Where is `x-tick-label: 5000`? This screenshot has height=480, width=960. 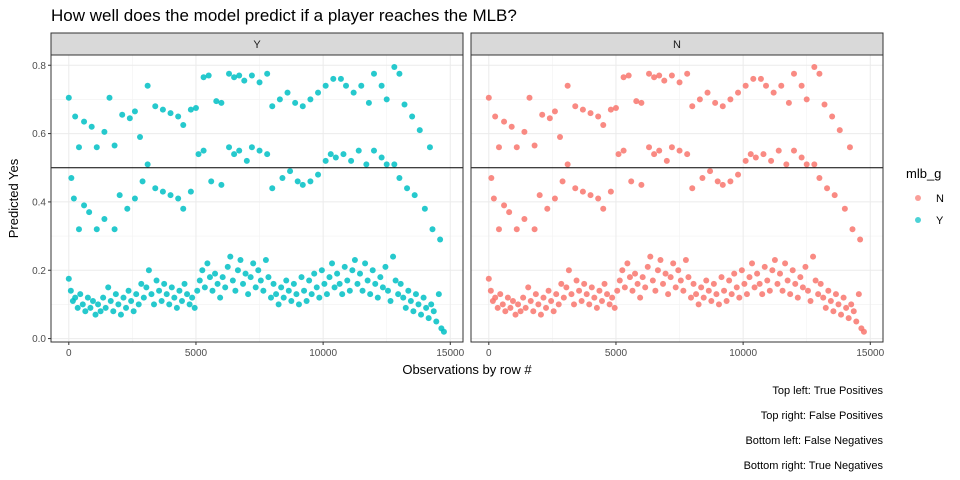 x-tick-label: 5000 is located at coordinates (196, 353).